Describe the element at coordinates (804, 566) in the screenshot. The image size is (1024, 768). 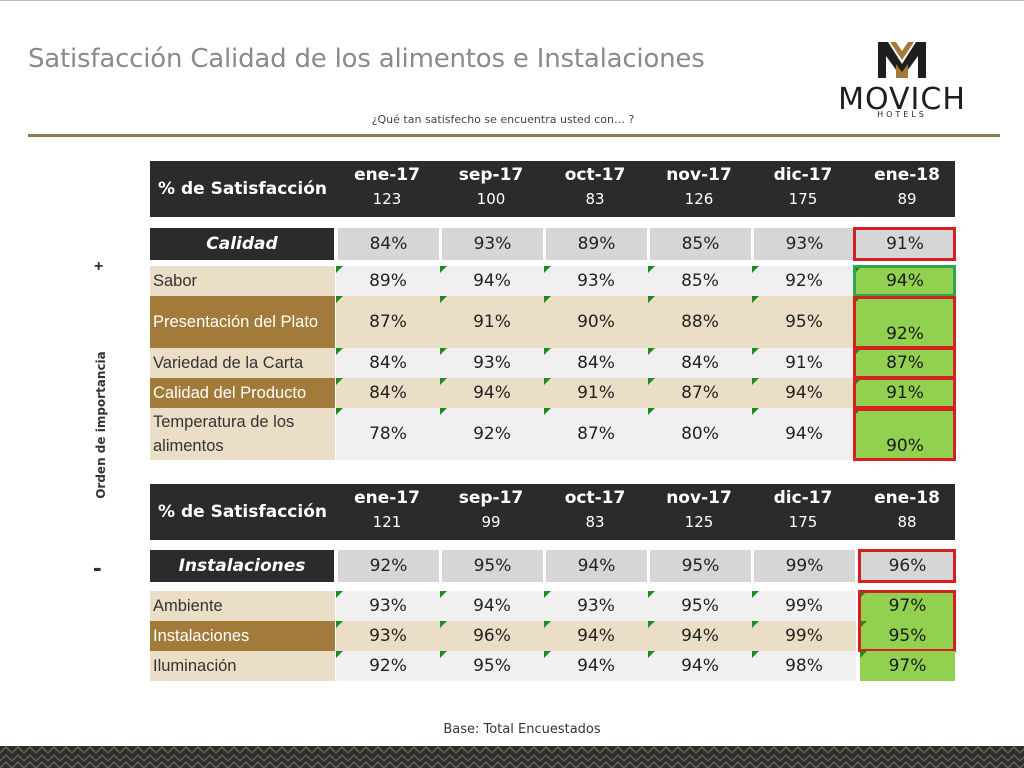
I see `category-value: 99%` at that location.